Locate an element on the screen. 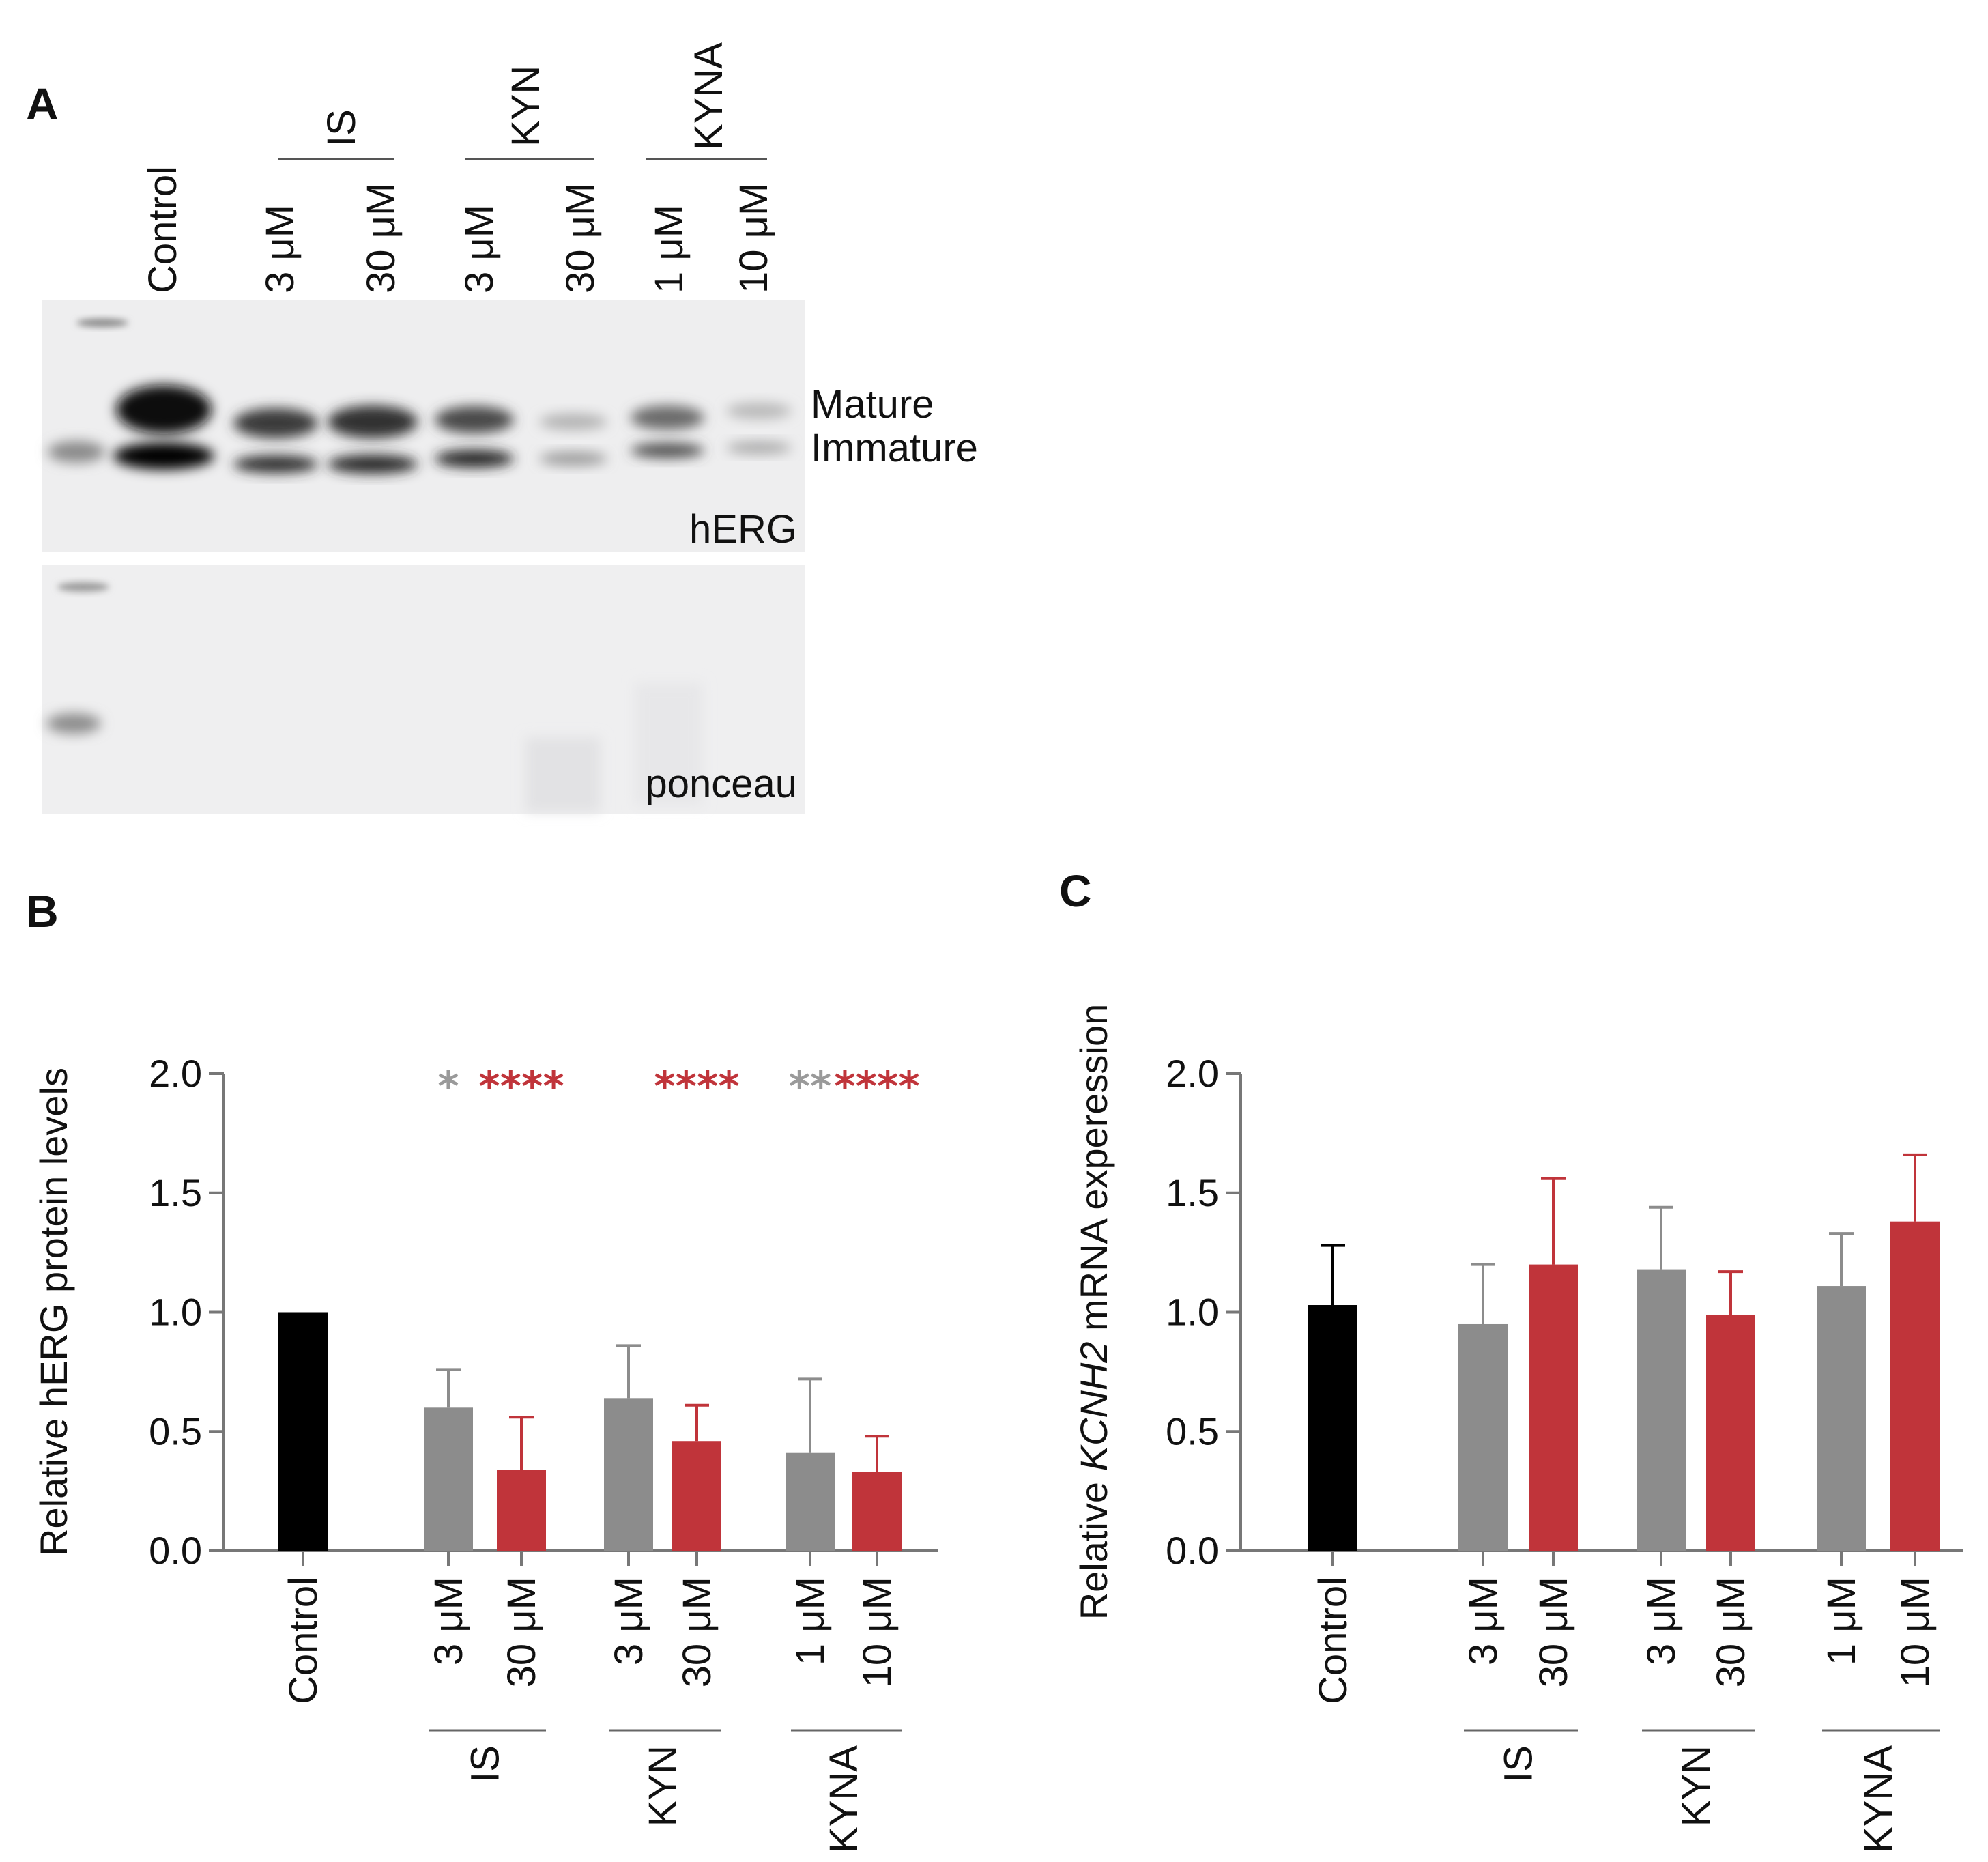  mature-band-kyn-low is located at coordinates (475, 419).